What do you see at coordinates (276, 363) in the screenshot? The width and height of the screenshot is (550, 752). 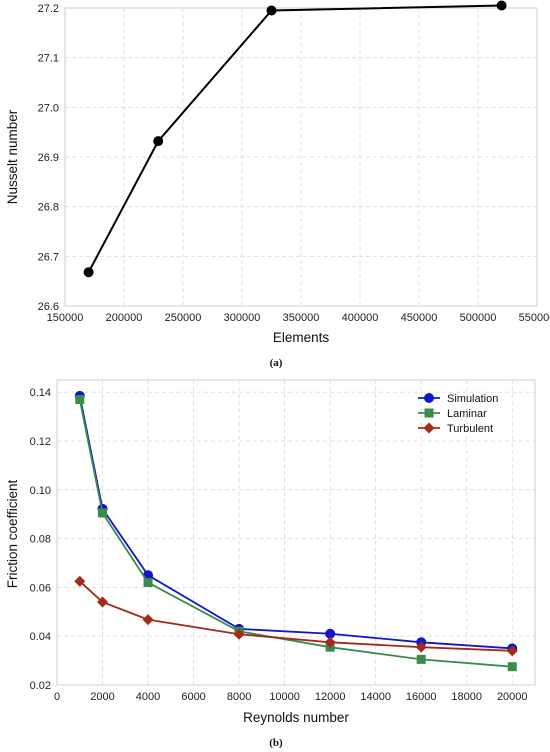 I see `chart-a-caption: (a)` at bounding box center [276, 363].